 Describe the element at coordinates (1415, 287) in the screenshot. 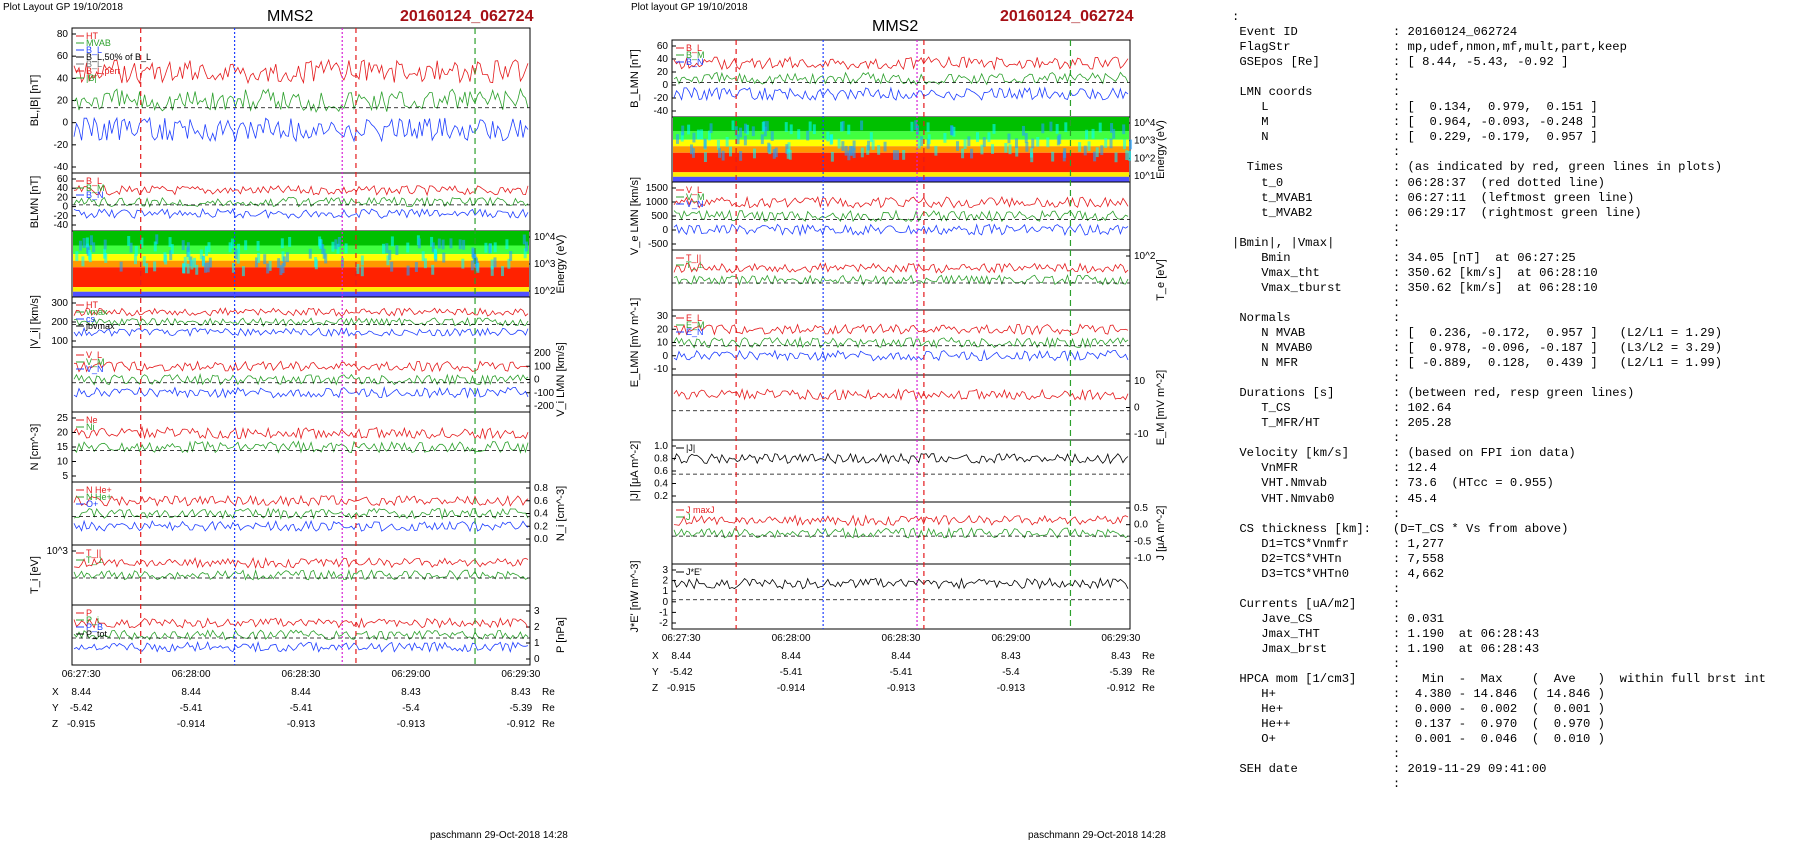

I see `info-line: Vmax_tburst : 350.62 [km/s] at 06:28:10` at that location.